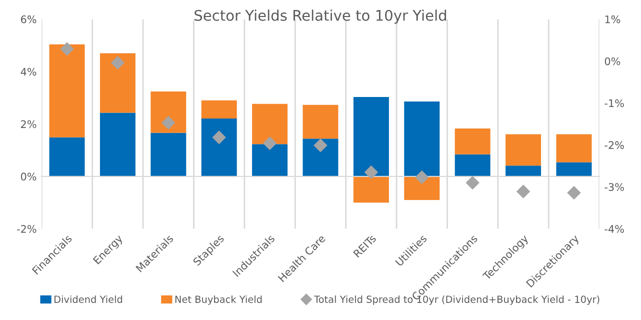  What do you see at coordinates (614, 187) in the screenshot?
I see `y2-tick-label: -3%` at bounding box center [614, 187].